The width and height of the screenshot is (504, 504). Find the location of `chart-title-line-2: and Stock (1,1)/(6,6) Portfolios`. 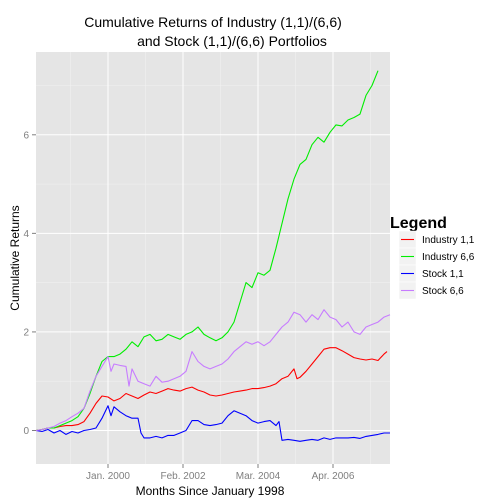

chart-title-line-2: and Stock (1,1)/(6,6) Portfolios is located at coordinates (232, 41).